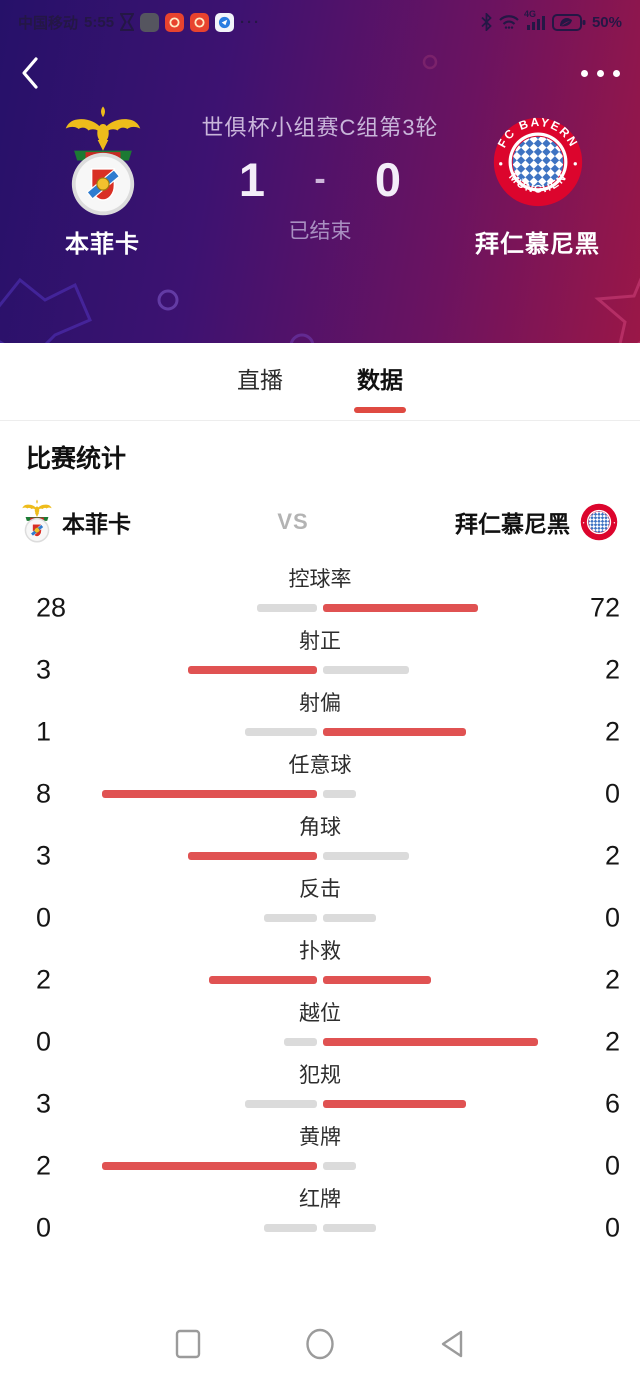  I want to click on stat-label: 射正, so click(320, 641).